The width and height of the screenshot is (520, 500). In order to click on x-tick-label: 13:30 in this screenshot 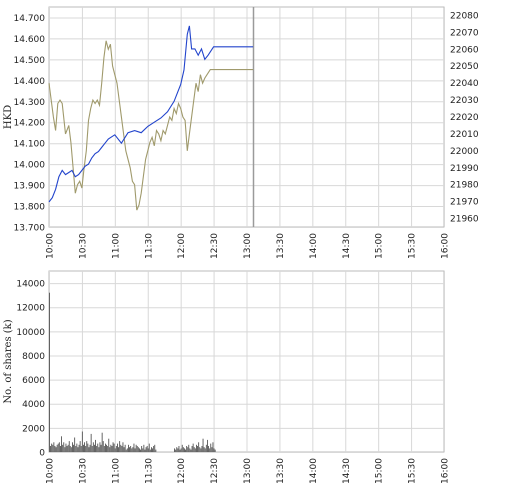, I will do `click(281, 471)`.